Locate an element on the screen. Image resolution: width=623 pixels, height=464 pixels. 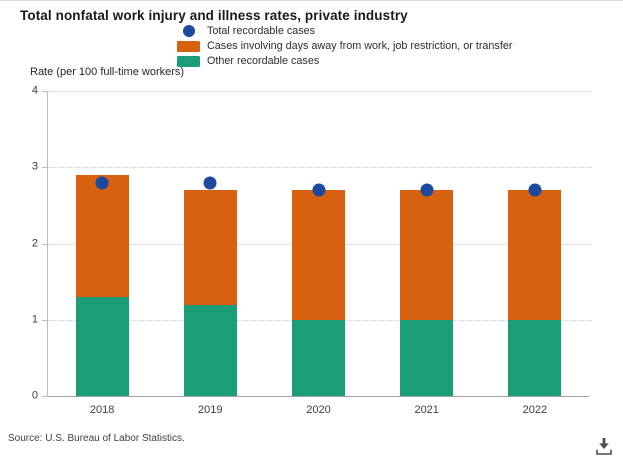
legend-circle-marker is located at coordinates (188, 31).